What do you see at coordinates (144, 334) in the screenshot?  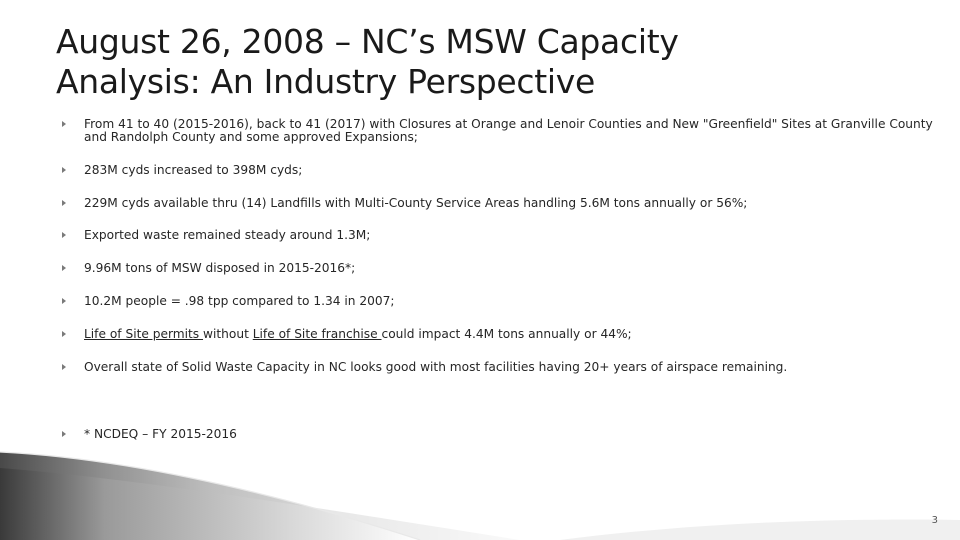 I see `life-of-site-permits-text: Life of Site permits` at bounding box center [144, 334].